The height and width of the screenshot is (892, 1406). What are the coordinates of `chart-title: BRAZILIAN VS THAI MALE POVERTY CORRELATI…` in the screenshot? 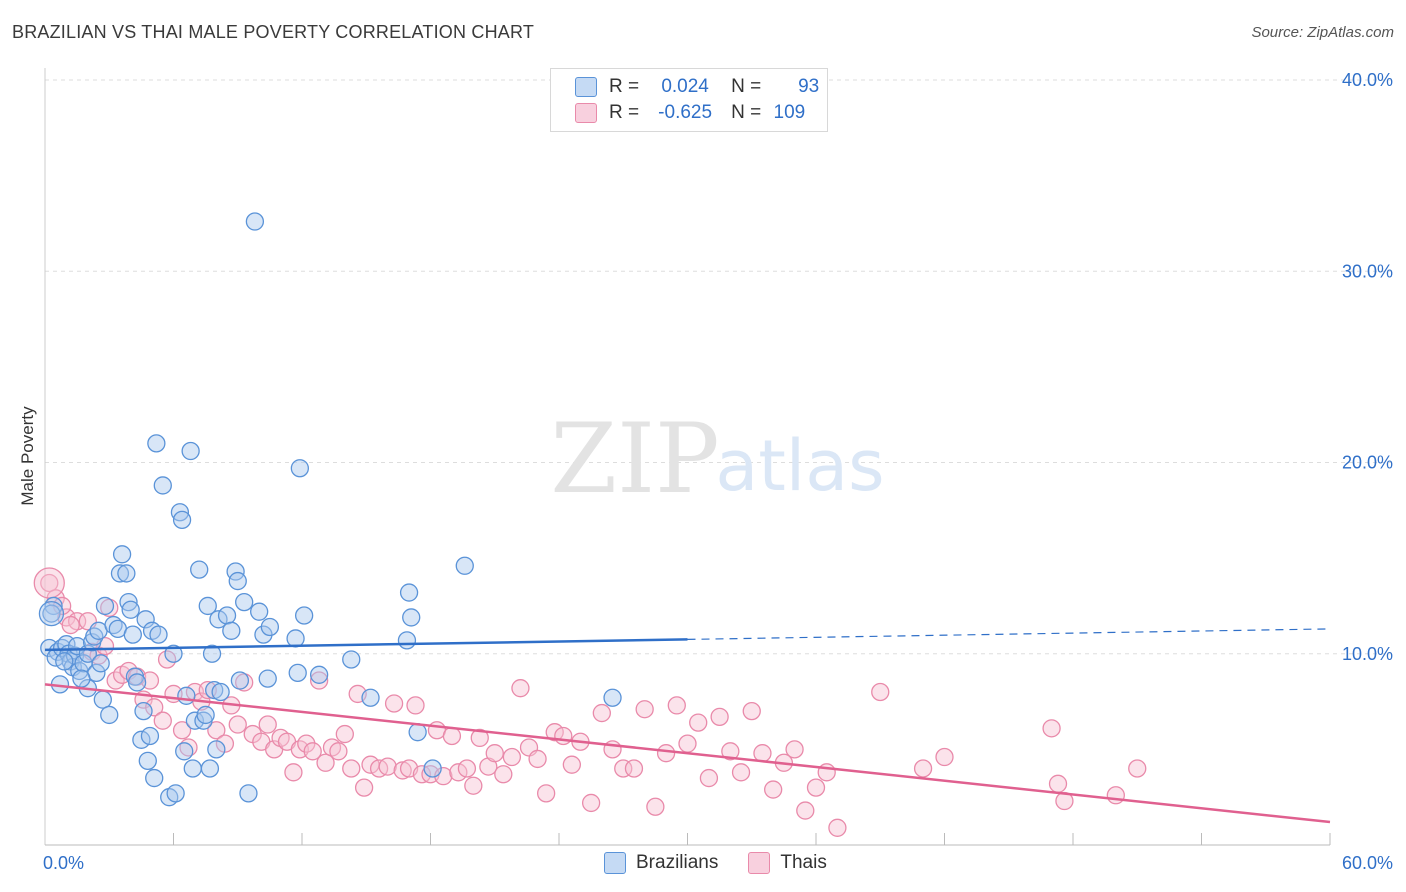 It's located at (273, 32).